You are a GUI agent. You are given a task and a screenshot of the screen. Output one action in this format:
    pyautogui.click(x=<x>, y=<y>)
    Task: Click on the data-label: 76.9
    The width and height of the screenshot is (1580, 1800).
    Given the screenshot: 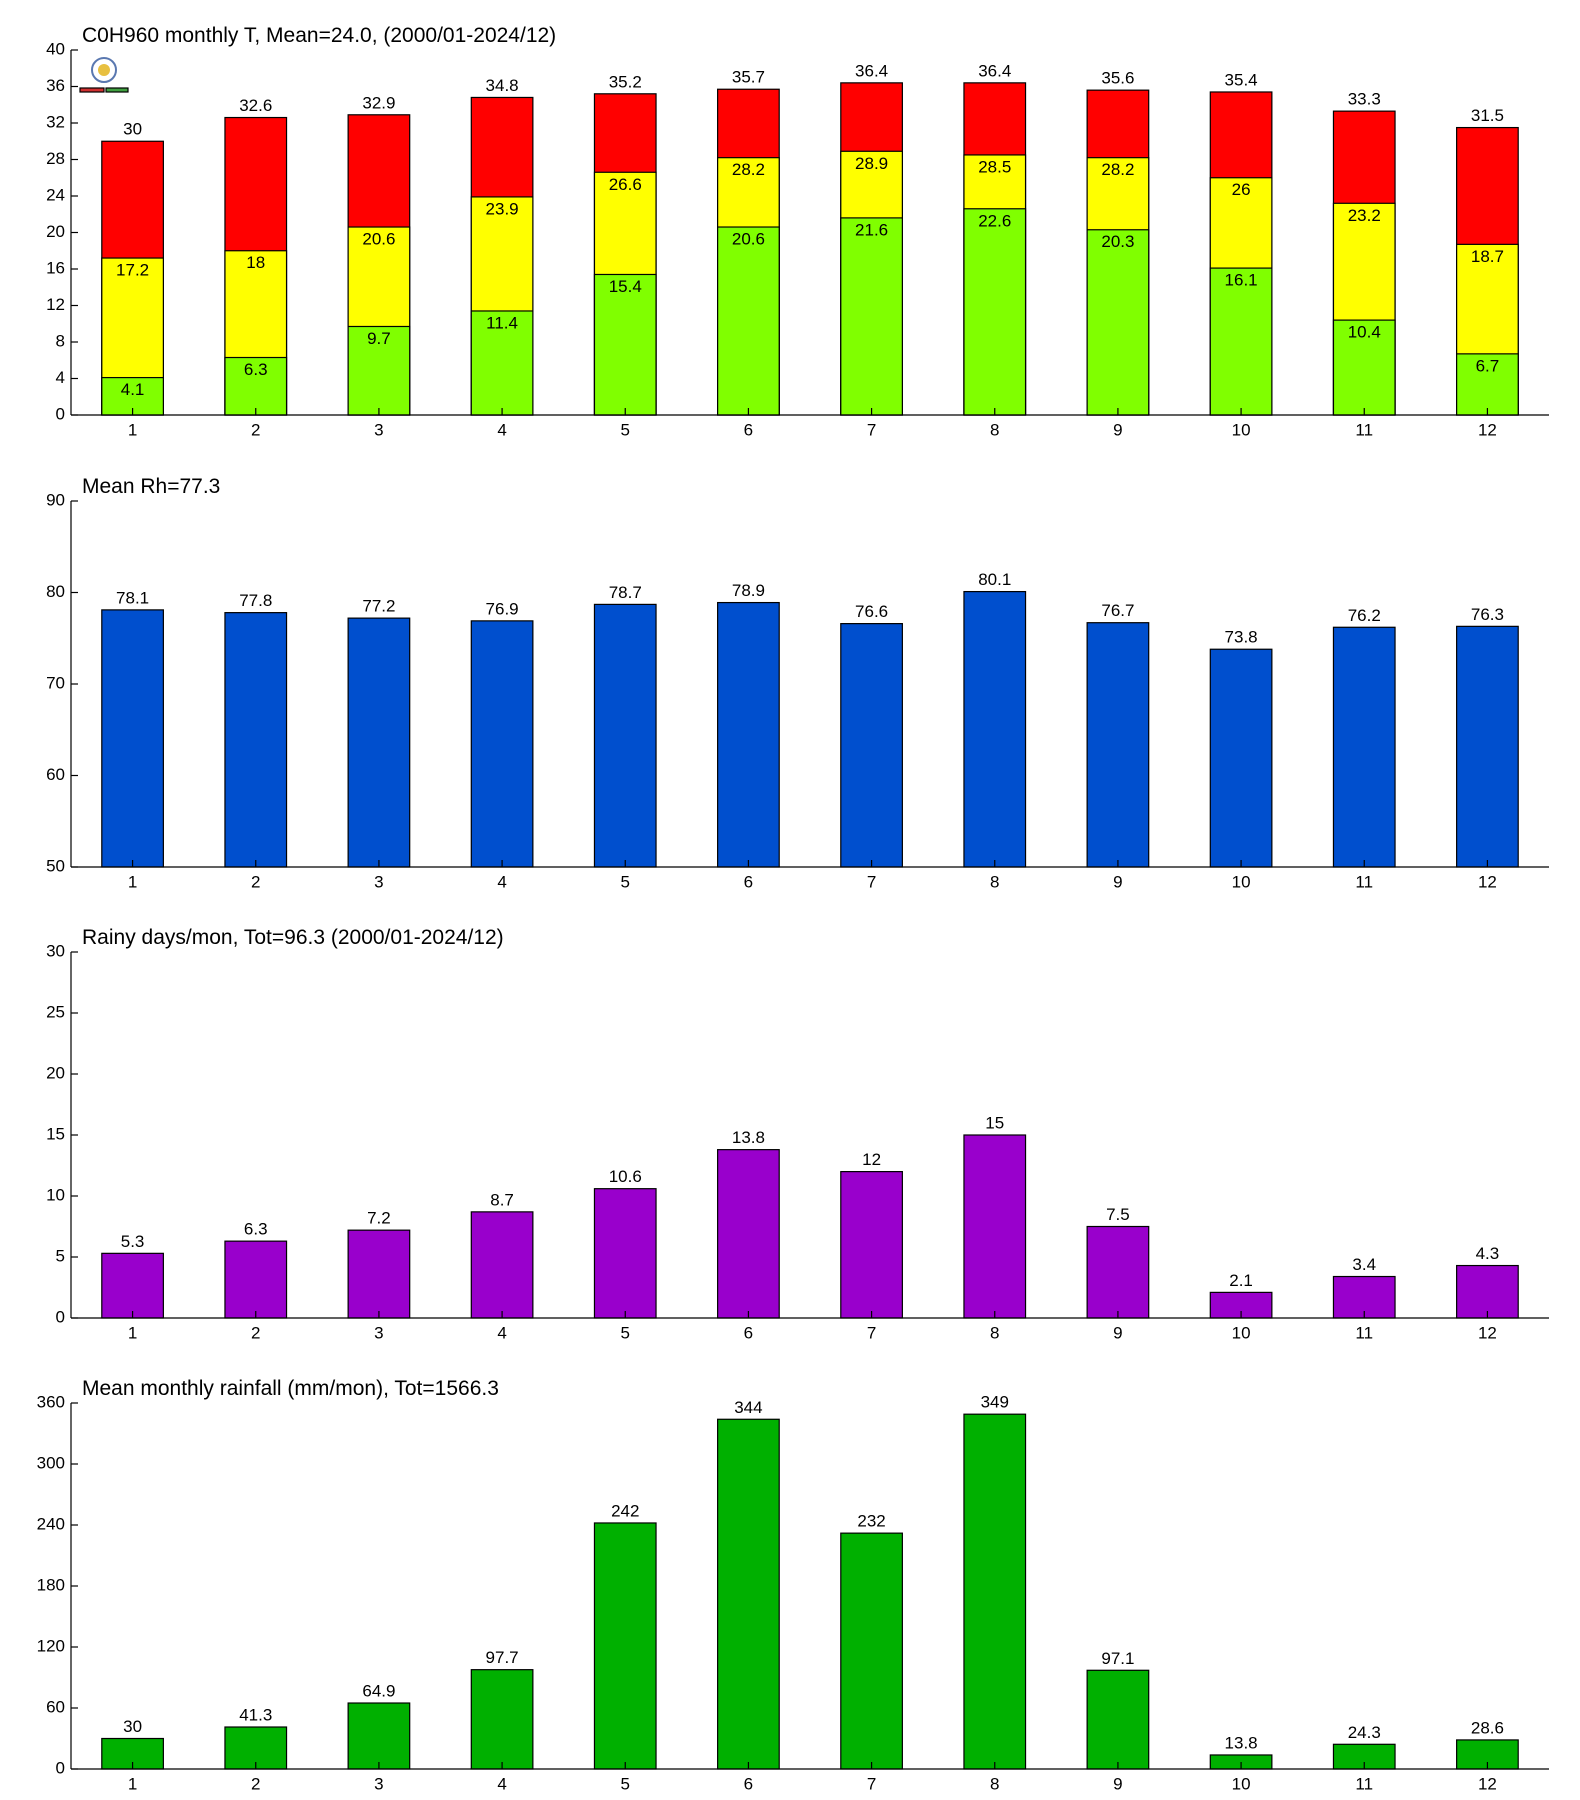 What is the action you would take?
    pyautogui.click(x=502, y=608)
    